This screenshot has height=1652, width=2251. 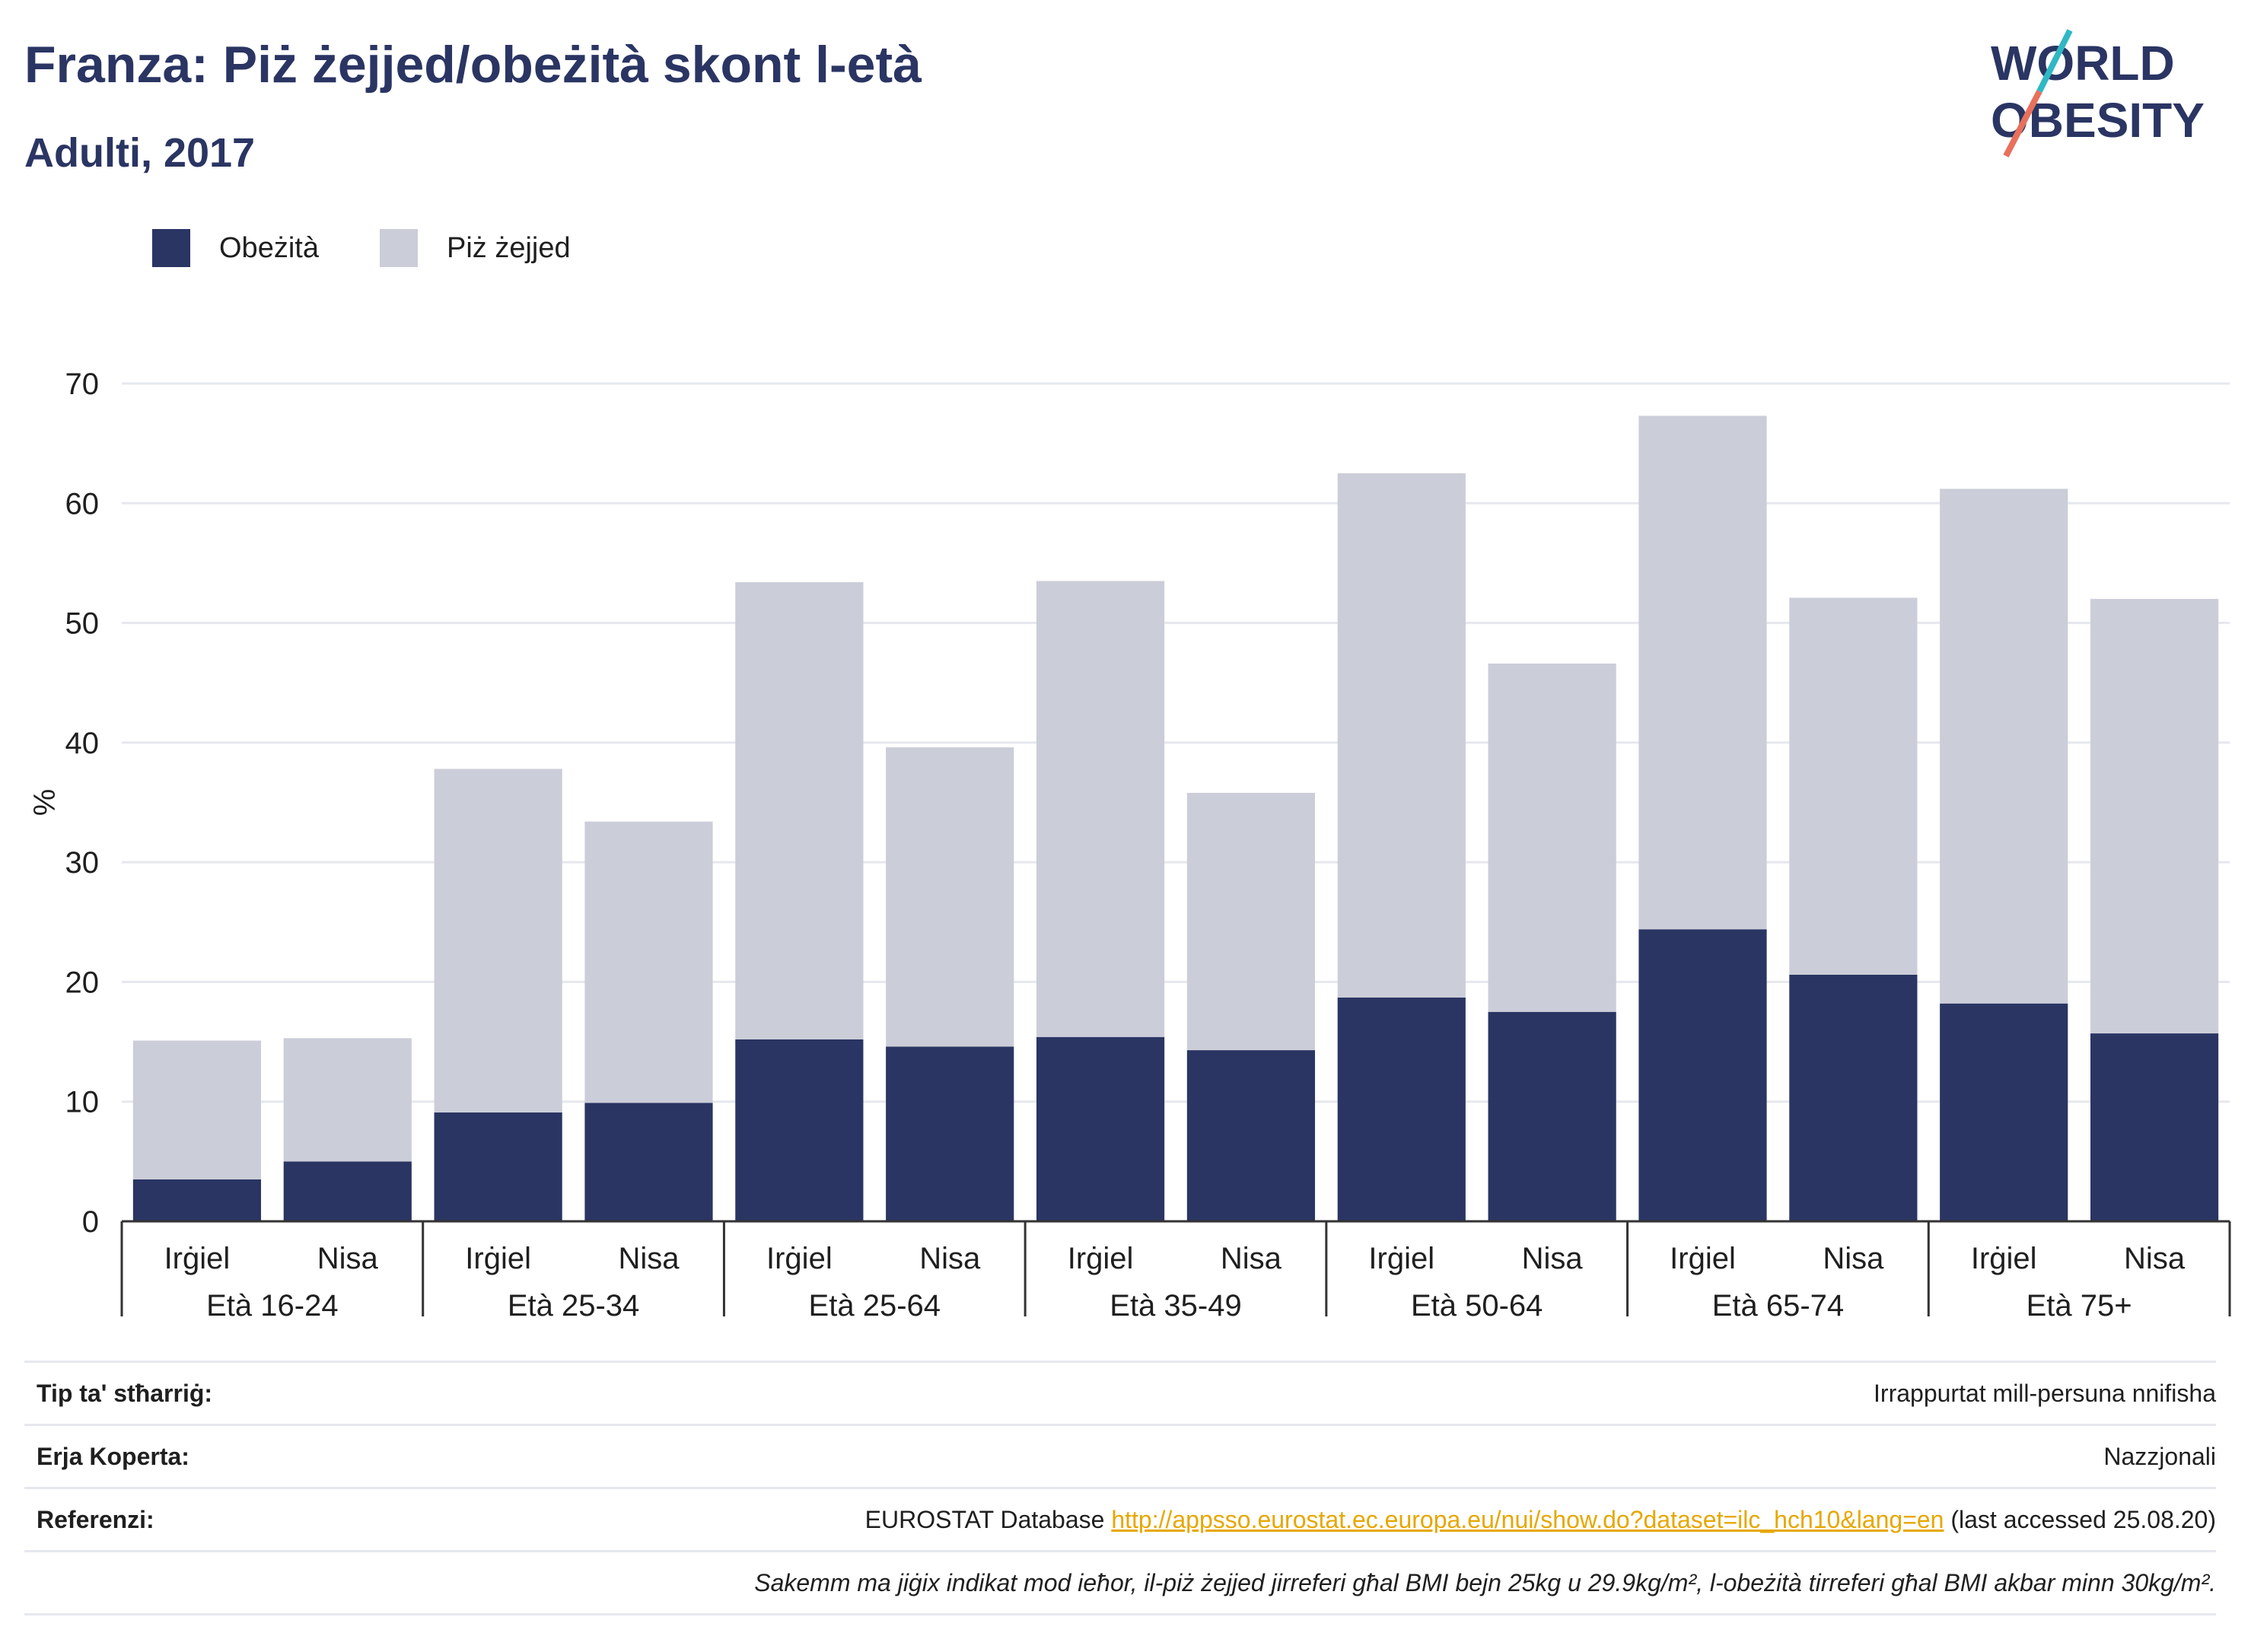 What do you see at coordinates (1477, 1306) in the screenshot?
I see `group-label: Età 50-64` at bounding box center [1477, 1306].